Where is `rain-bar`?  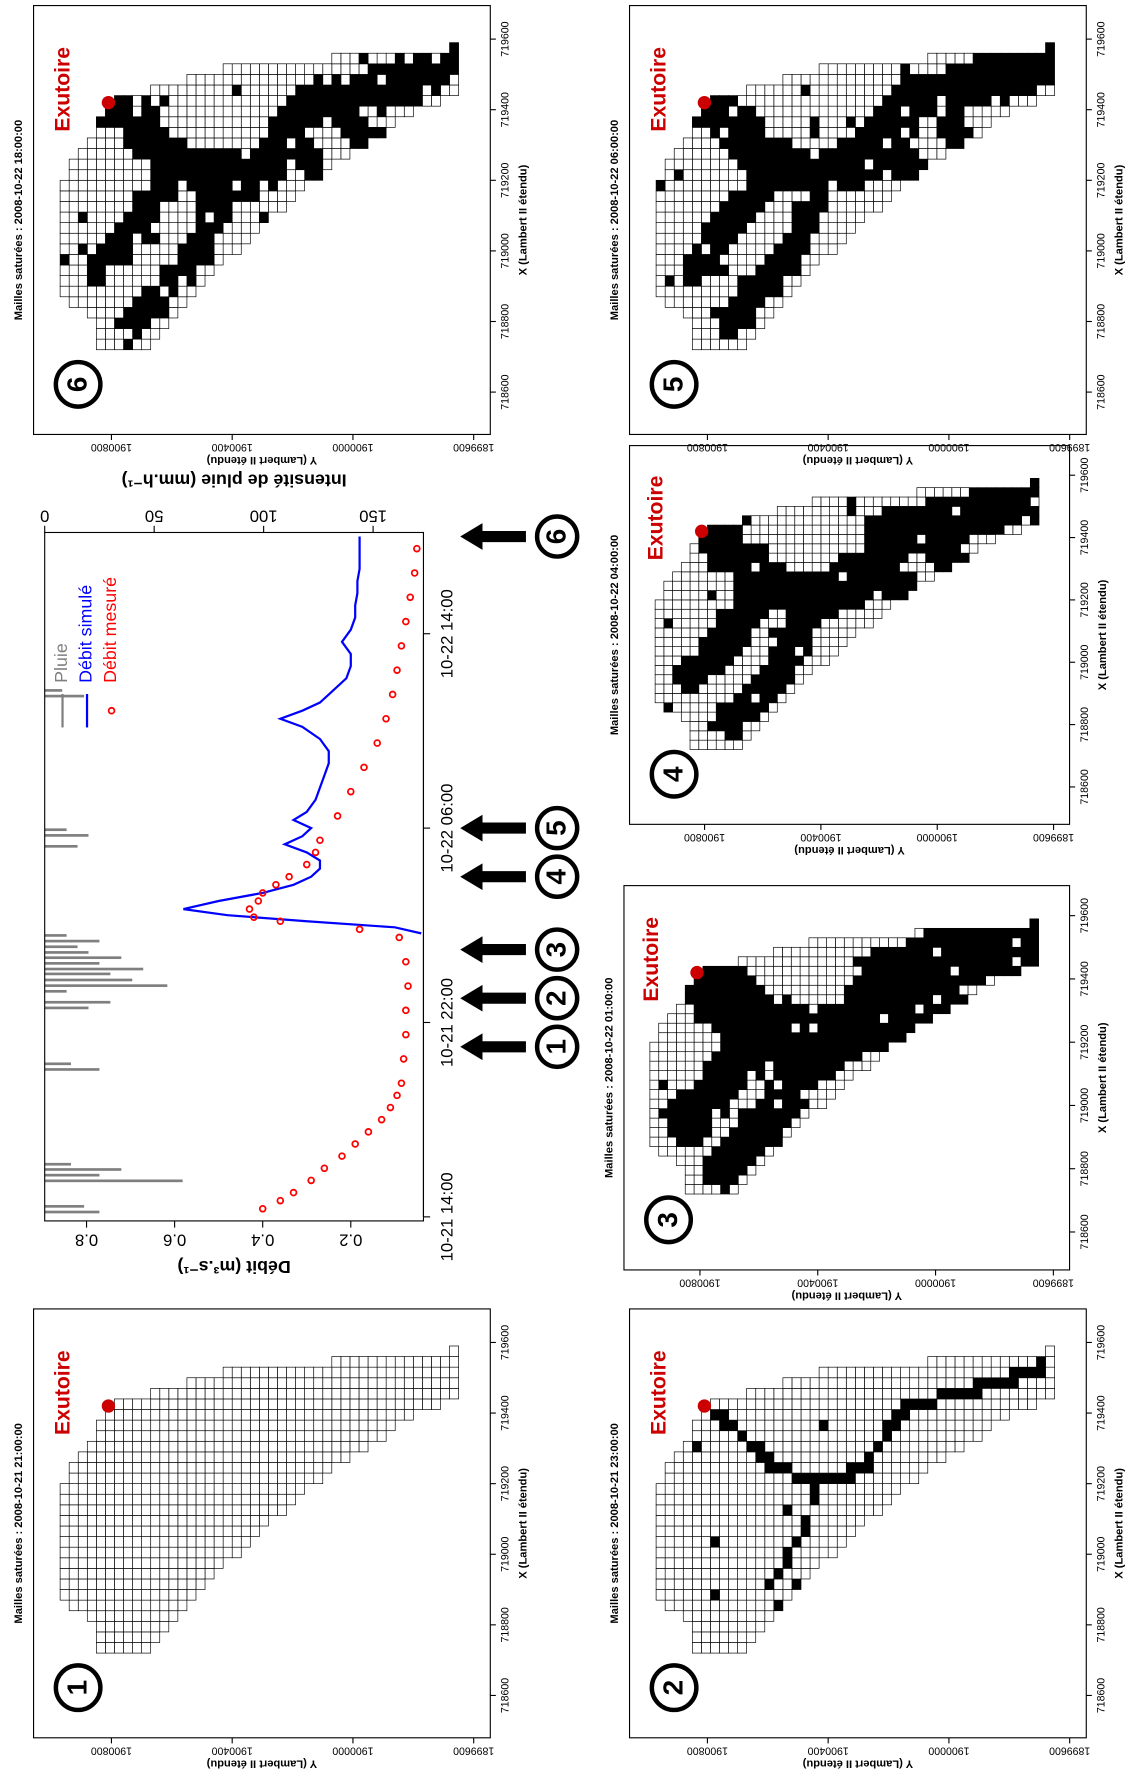 rain-bar is located at coordinates (66, 835).